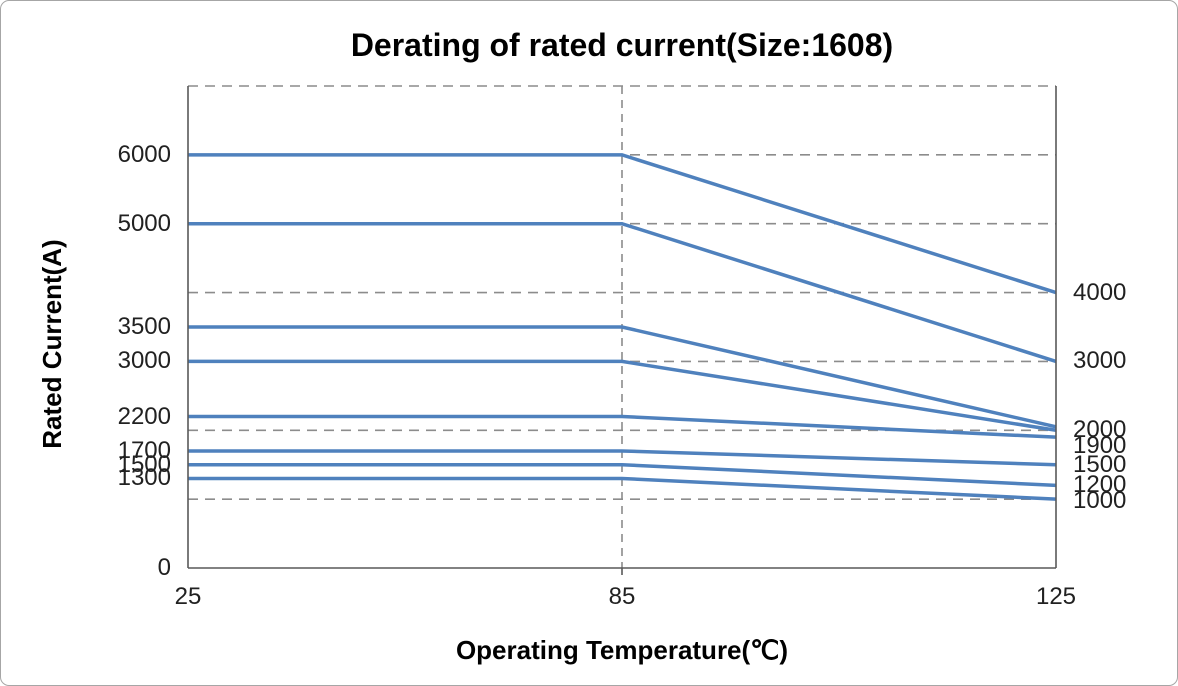 This screenshot has width=1178, height=686. What do you see at coordinates (1100, 485) in the screenshot?
I see `right-end-label-1200: 1200` at bounding box center [1100, 485].